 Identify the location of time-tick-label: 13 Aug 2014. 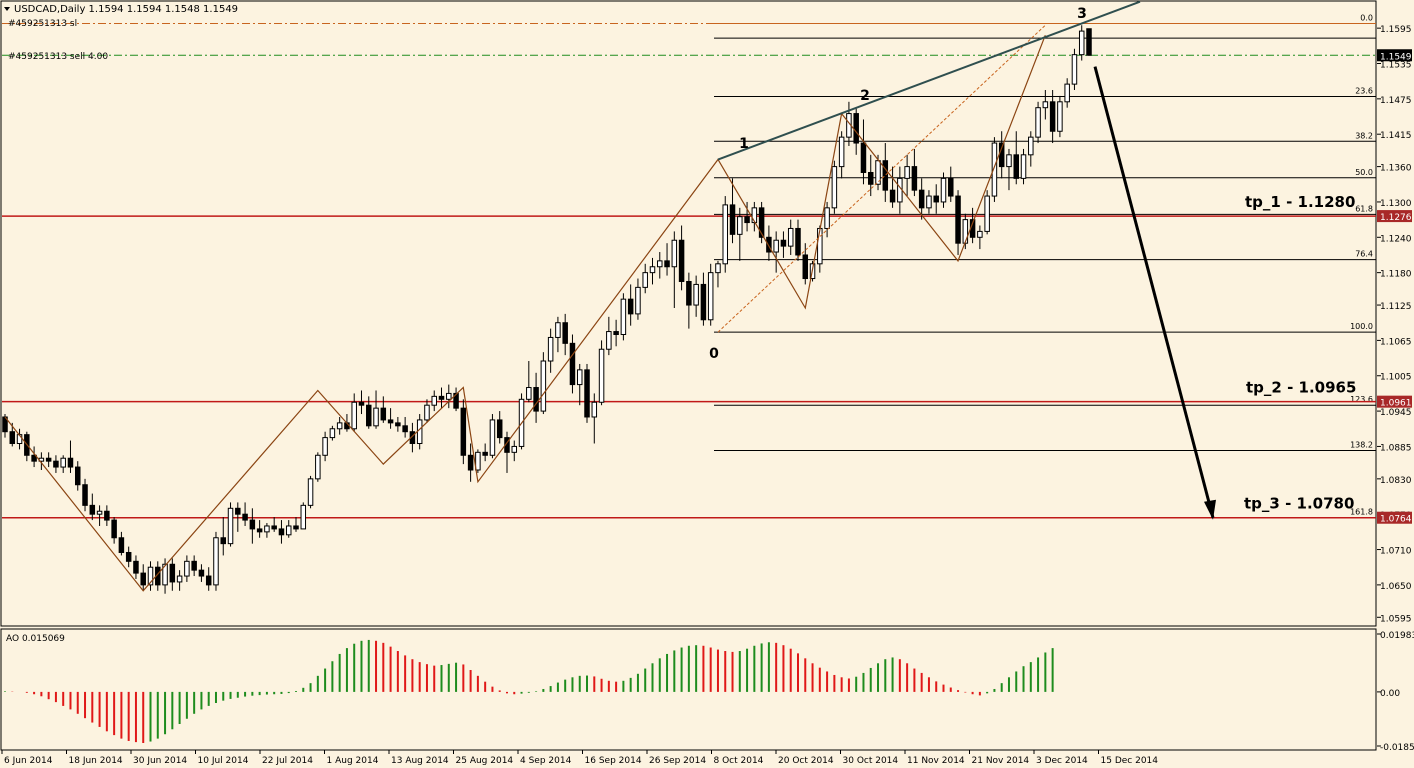
(420, 761).